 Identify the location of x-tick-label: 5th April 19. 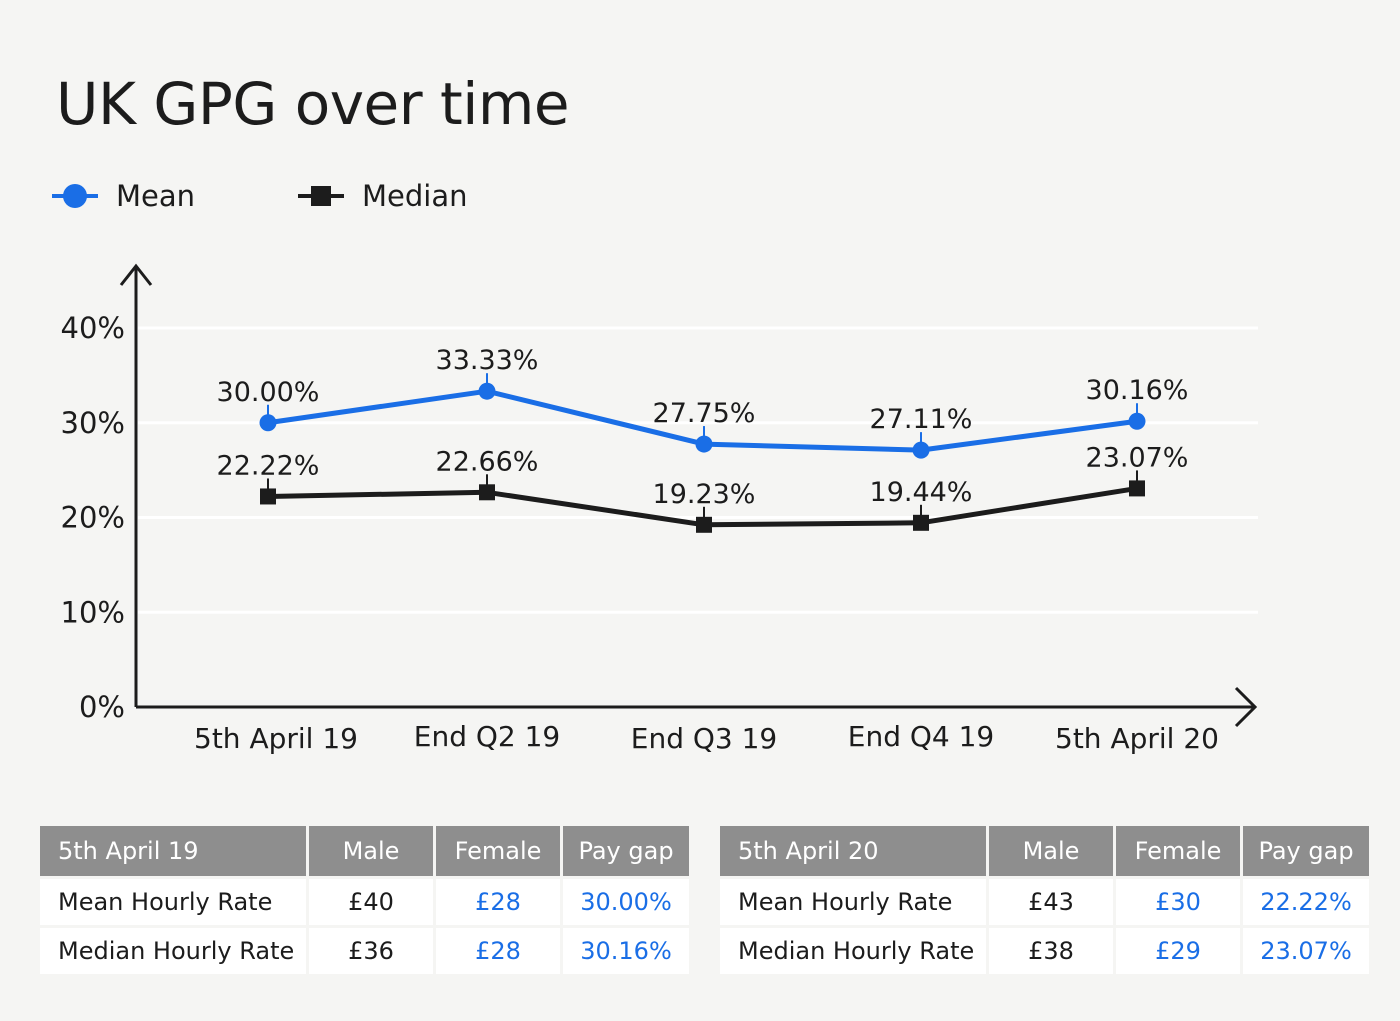
(276, 738).